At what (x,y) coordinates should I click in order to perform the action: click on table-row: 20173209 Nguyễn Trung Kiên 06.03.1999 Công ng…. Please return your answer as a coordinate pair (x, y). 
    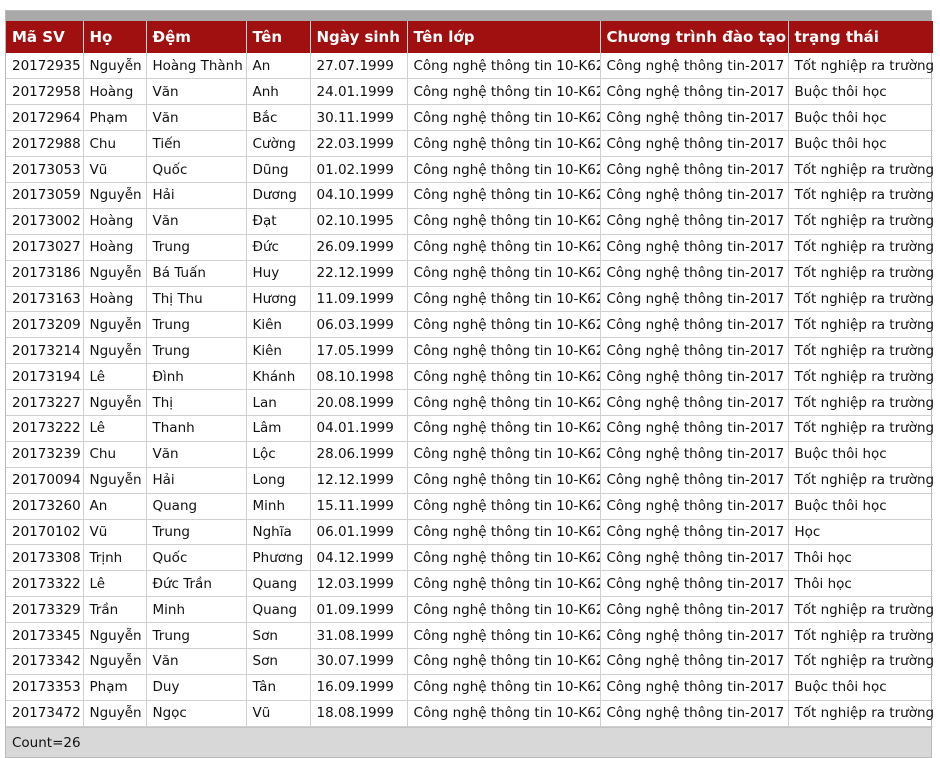
    Looking at the image, I should click on (469, 325).